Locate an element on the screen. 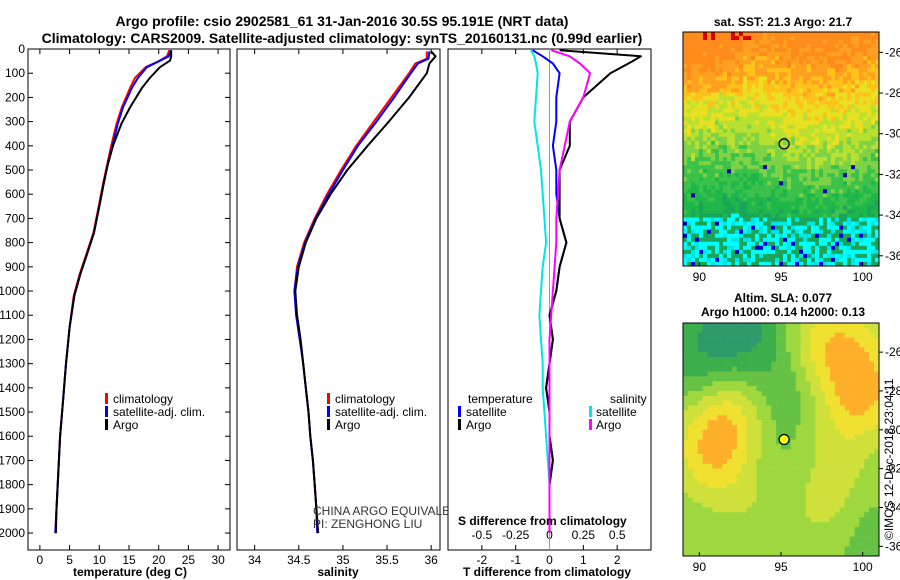  legend-salinity-title: salinity is located at coordinates (628, 399).